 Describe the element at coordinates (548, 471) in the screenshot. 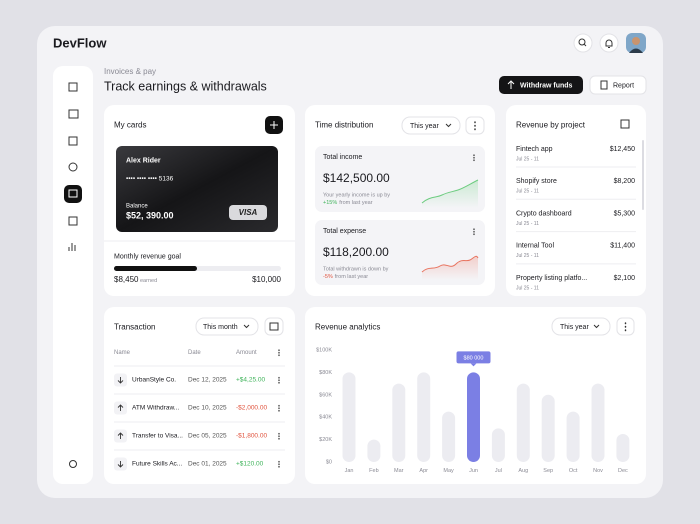

I see `x-tick-label: Sep` at that location.